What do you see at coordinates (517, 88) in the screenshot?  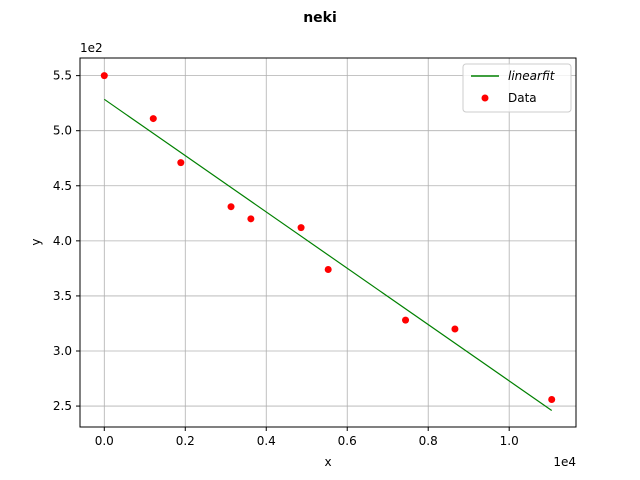 I see `legend: linearfit Data` at bounding box center [517, 88].